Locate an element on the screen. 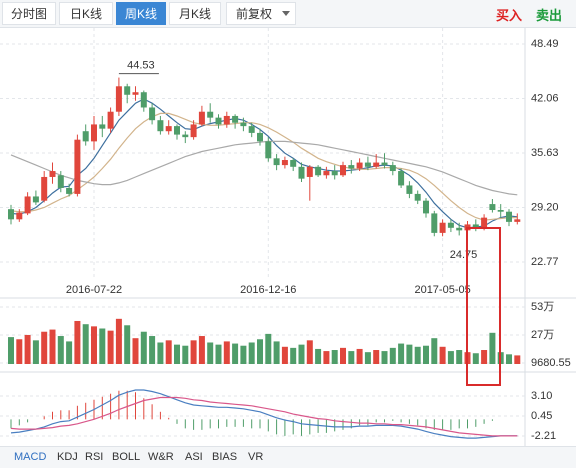 Image resolution: width=576 pixels, height=468 pixels. indicator-tab: VR is located at coordinates (256, 457).